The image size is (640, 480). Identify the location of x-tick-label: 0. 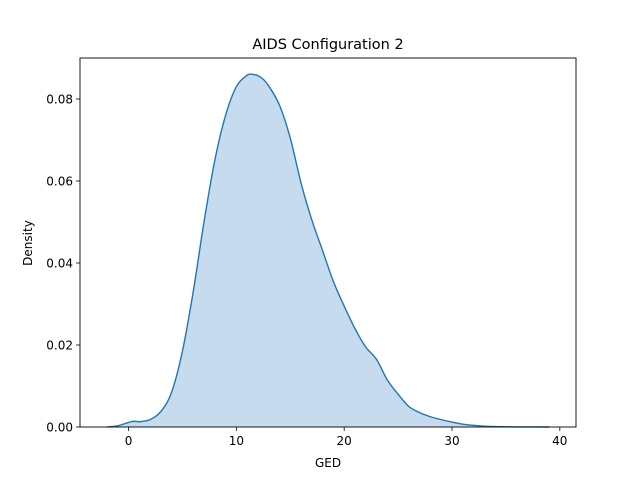
(129, 441).